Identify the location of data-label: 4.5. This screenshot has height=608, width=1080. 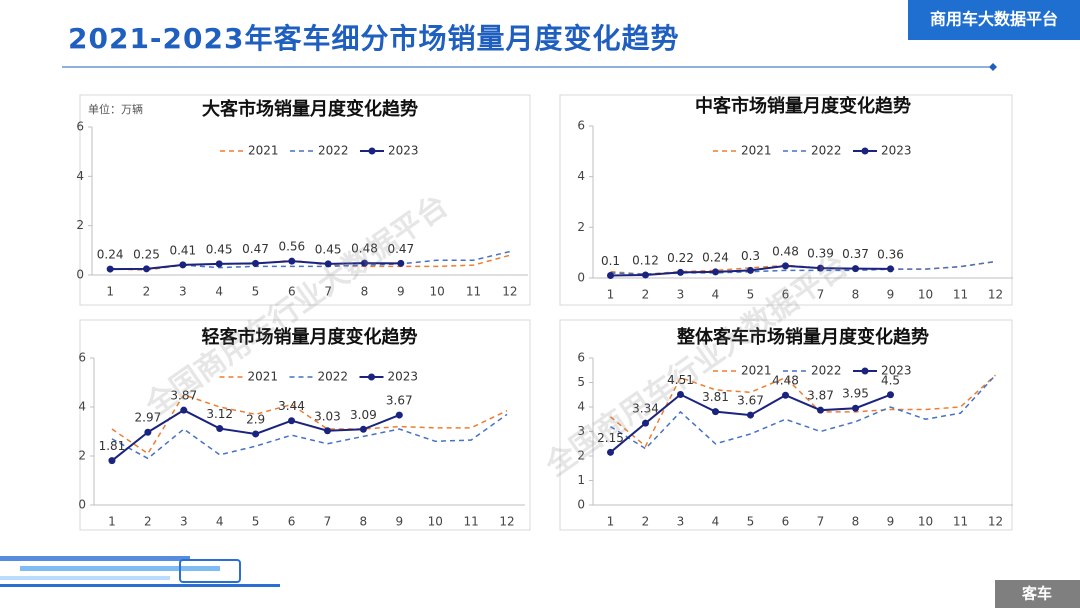
(890, 380).